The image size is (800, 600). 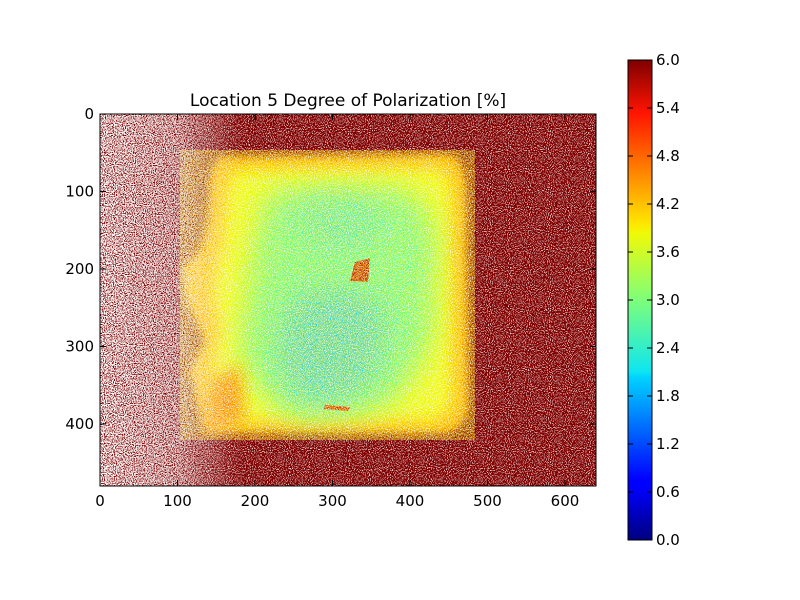 What do you see at coordinates (348, 101) in the screenshot?
I see `chart-title: Location 5 Degree of Polarization [%]` at bounding box center [348, 101].